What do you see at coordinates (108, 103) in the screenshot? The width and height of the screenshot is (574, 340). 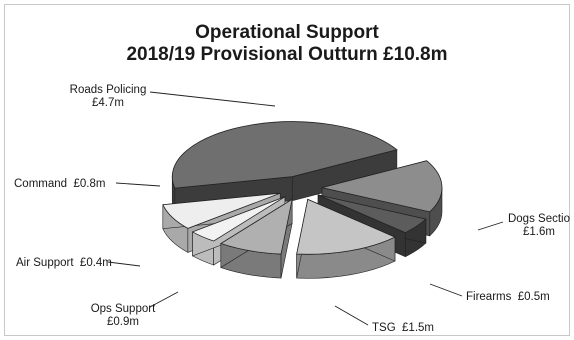 I see `label-roads-policing-value: £4.7m` at bounding box center [108, 103].